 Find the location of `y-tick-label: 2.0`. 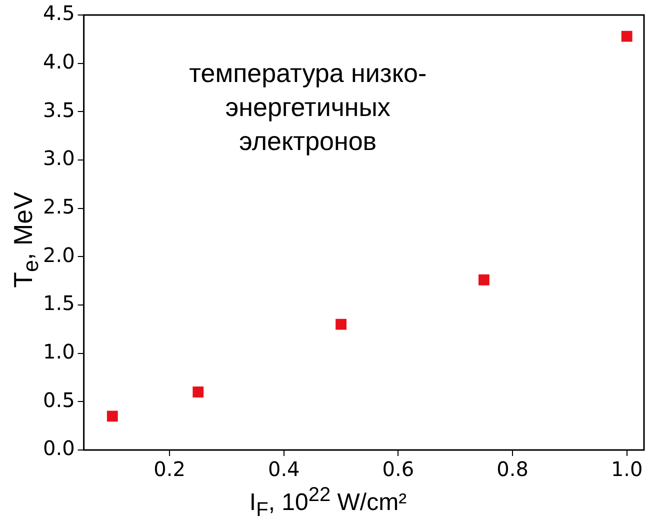

y-tick-label: 2.0 is located at coordinates (58, 254).